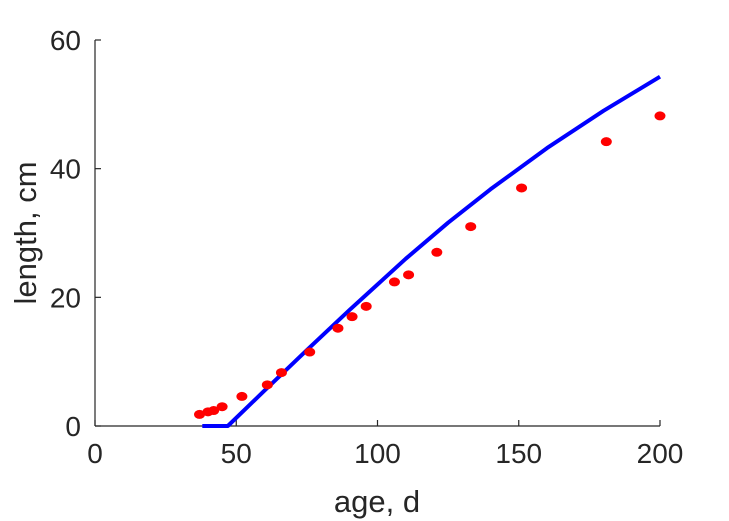 This screenshot has height=521, width=729. What do you see at coordinates (65, 169) in the screenshot?
I see `y-tick-label: 40` at bounding box center [65, 169].